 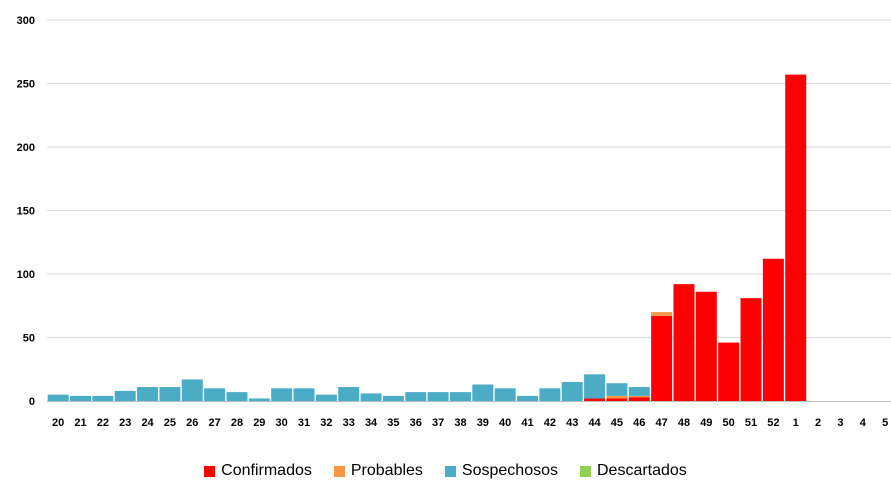 I want to click on x-tick-label: 37, so click(x=438, y=423).